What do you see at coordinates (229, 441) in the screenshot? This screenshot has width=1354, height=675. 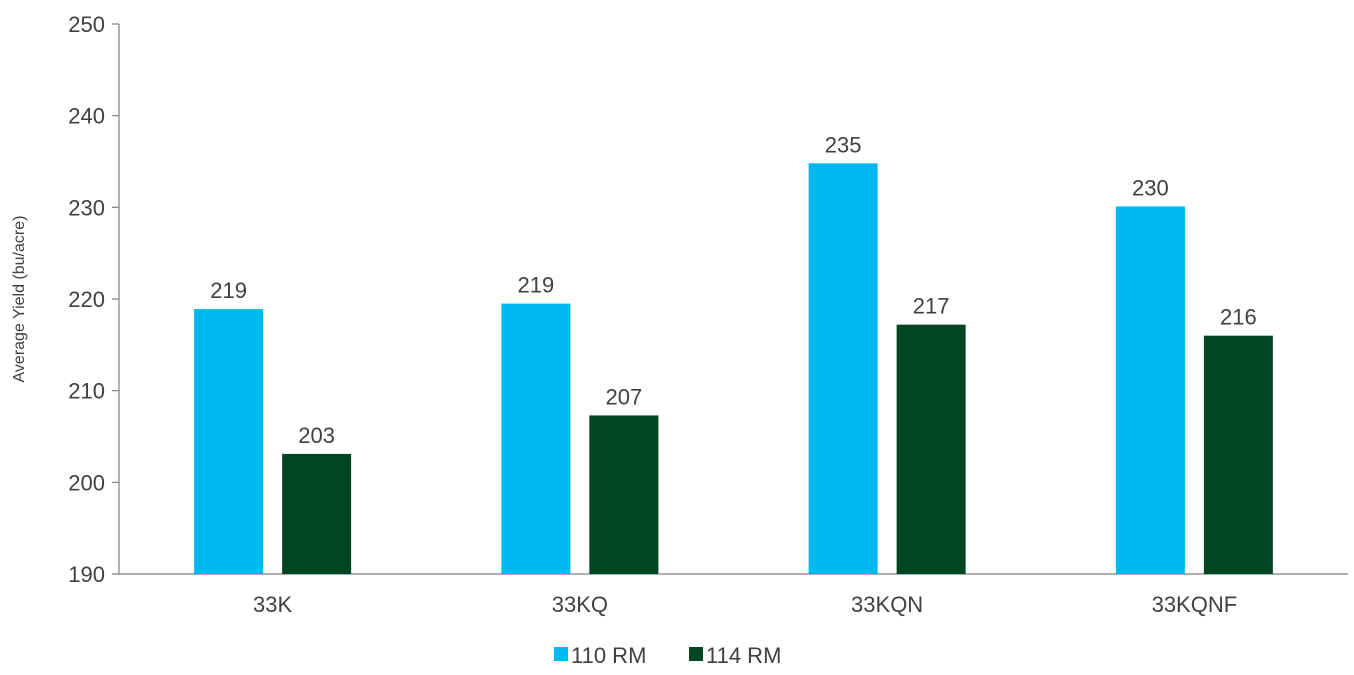 I see `bar-110-rm-33k` at bounding box center [229, 441].